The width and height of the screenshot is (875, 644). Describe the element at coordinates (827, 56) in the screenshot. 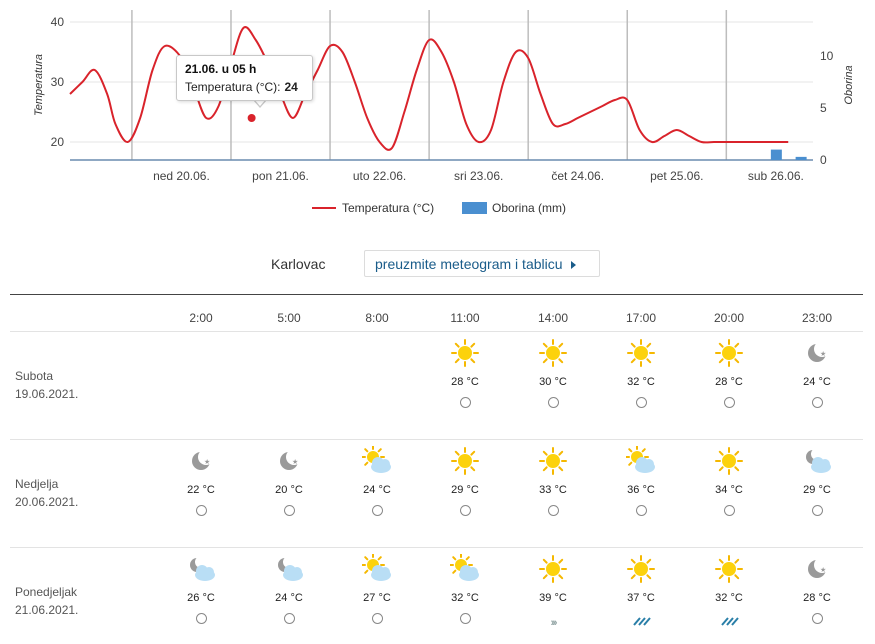

I see `y2-tick-label: 10` at that location.